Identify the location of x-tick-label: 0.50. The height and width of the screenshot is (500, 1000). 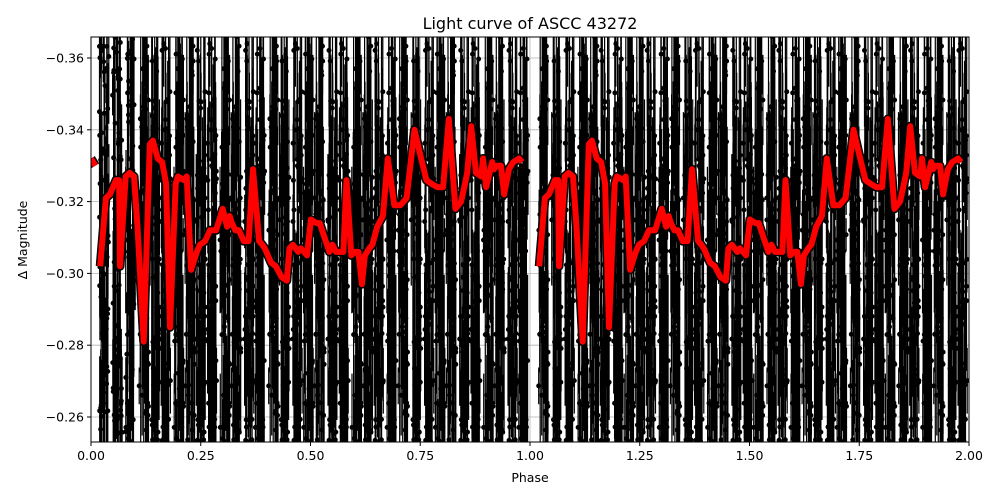
(311, 455).